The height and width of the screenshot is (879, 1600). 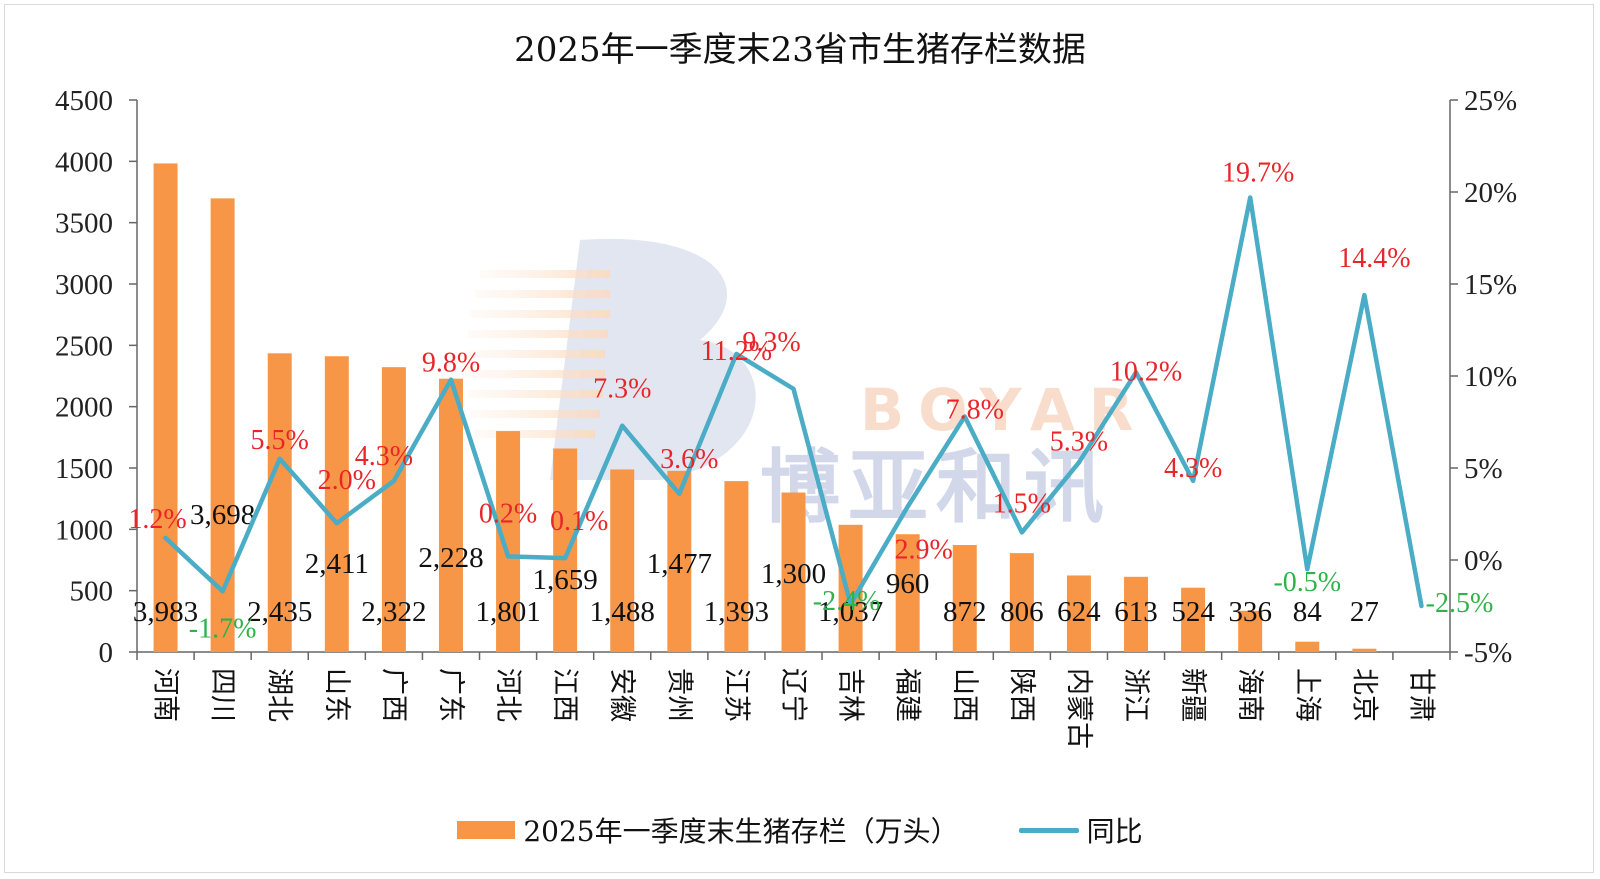 I want to click on y-left-tick-label: 500, so click(x=92, y=592).